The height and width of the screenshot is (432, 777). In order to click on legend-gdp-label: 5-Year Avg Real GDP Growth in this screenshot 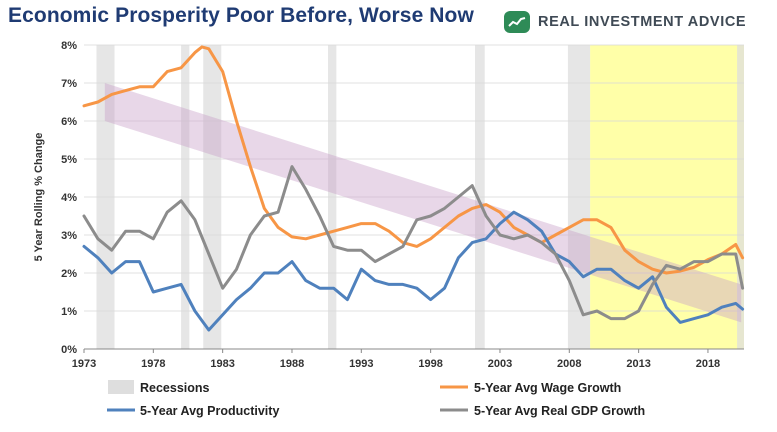, I will do `click(559, 411)`.